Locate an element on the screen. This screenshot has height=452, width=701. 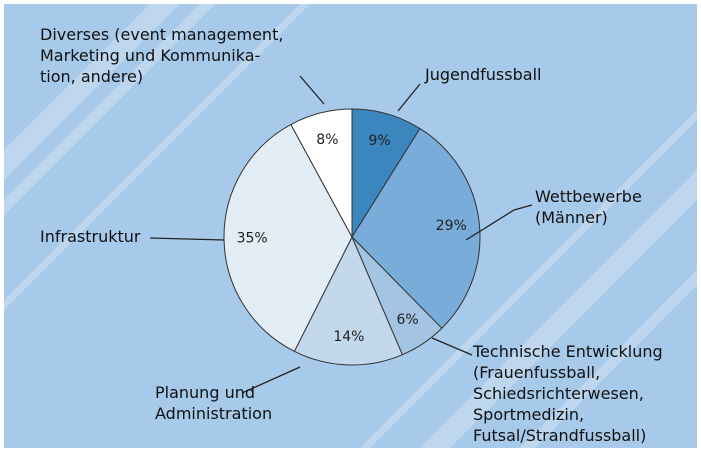
slice-label: Jugendfussball is located at coordinates (483, 74).